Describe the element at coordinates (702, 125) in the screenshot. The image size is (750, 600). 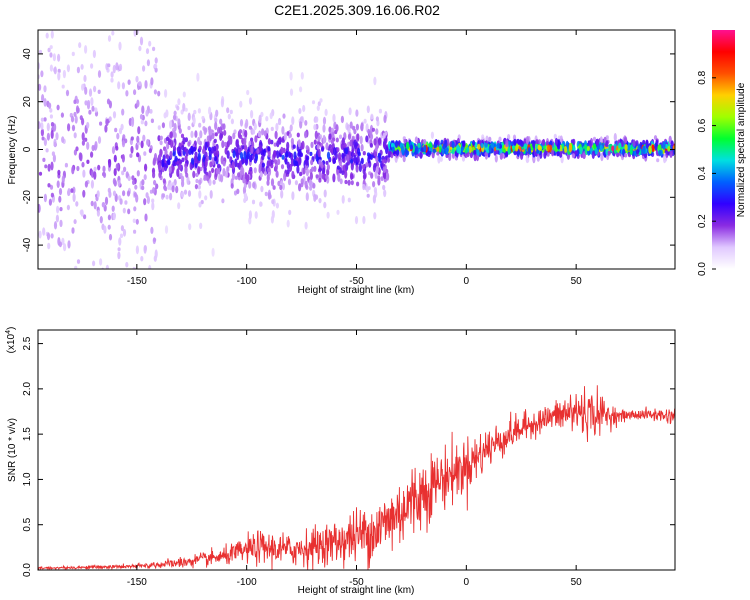
I see `colorbar-tick-label: 0.6` at that location.